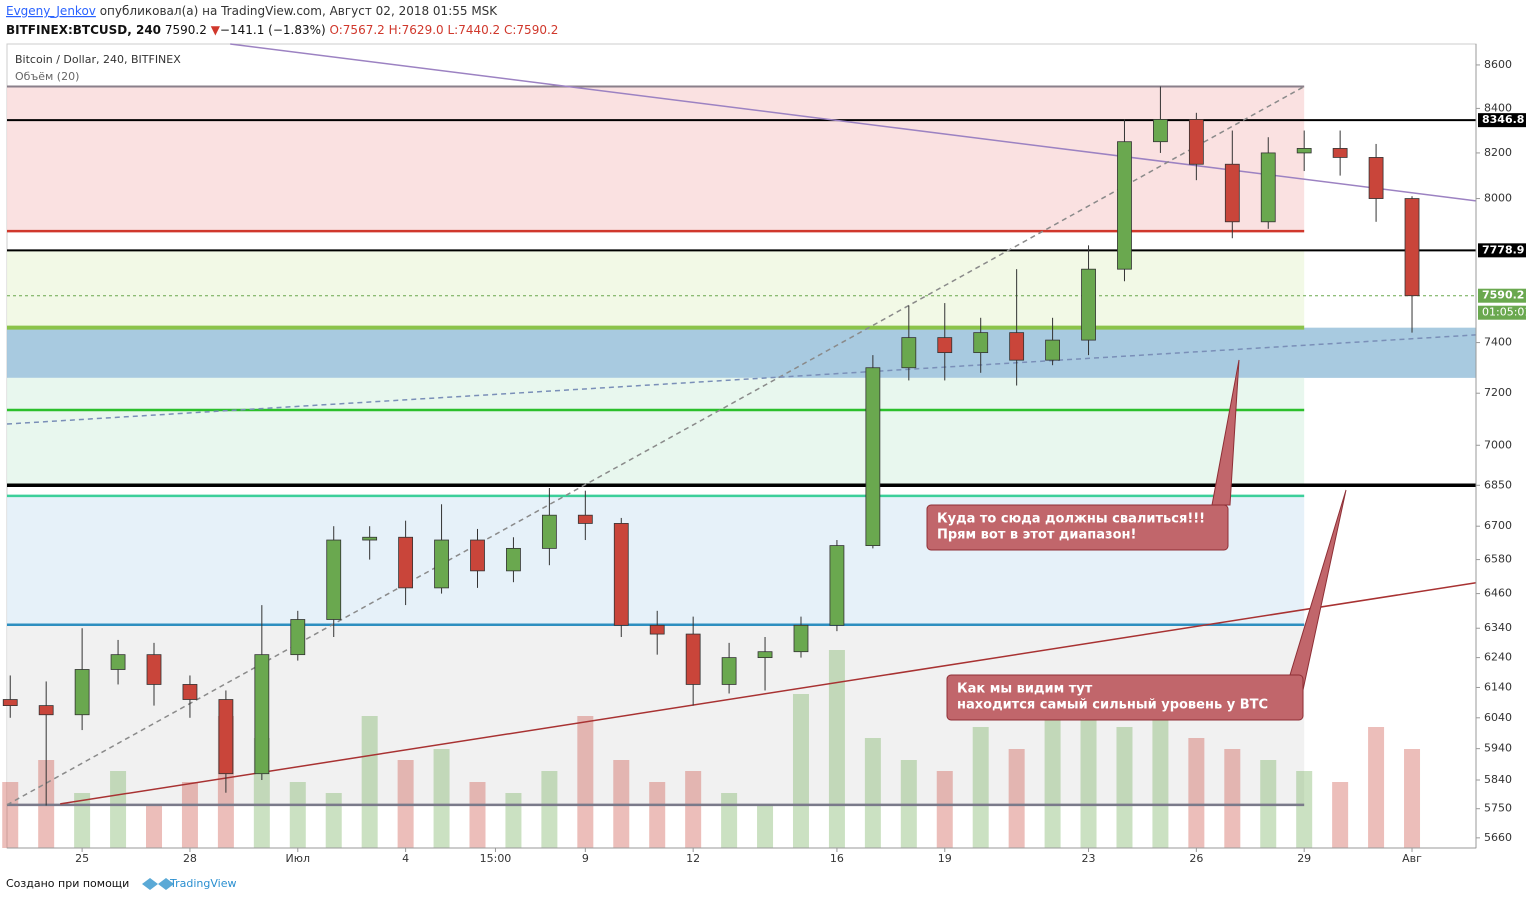  I want to click on callout-text: Куда то сюда должны свалиться!!!, so click(1071, 519).